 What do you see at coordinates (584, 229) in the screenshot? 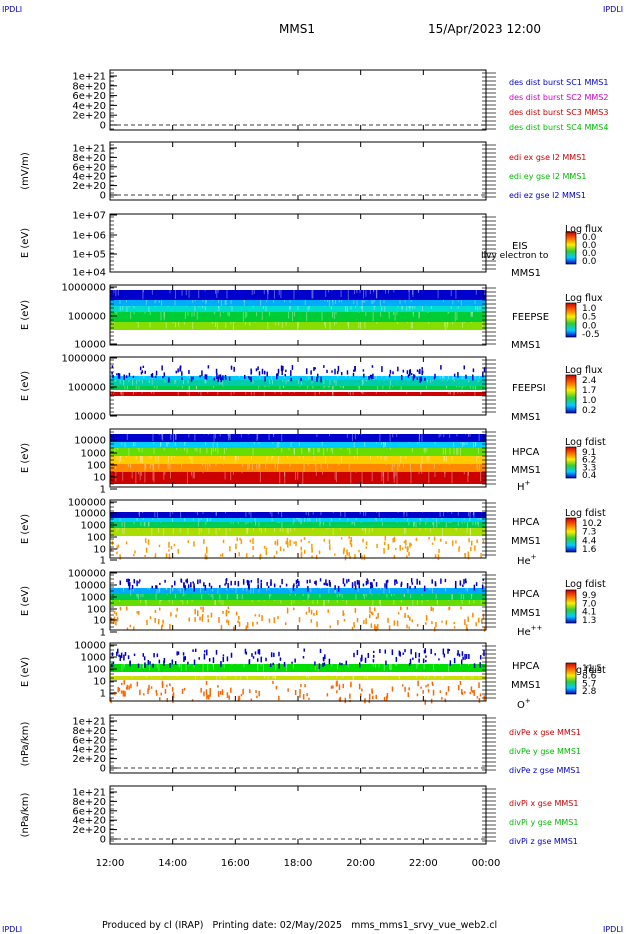
I see `colorbar-title: Log flux` at bounding box center [584, 229].